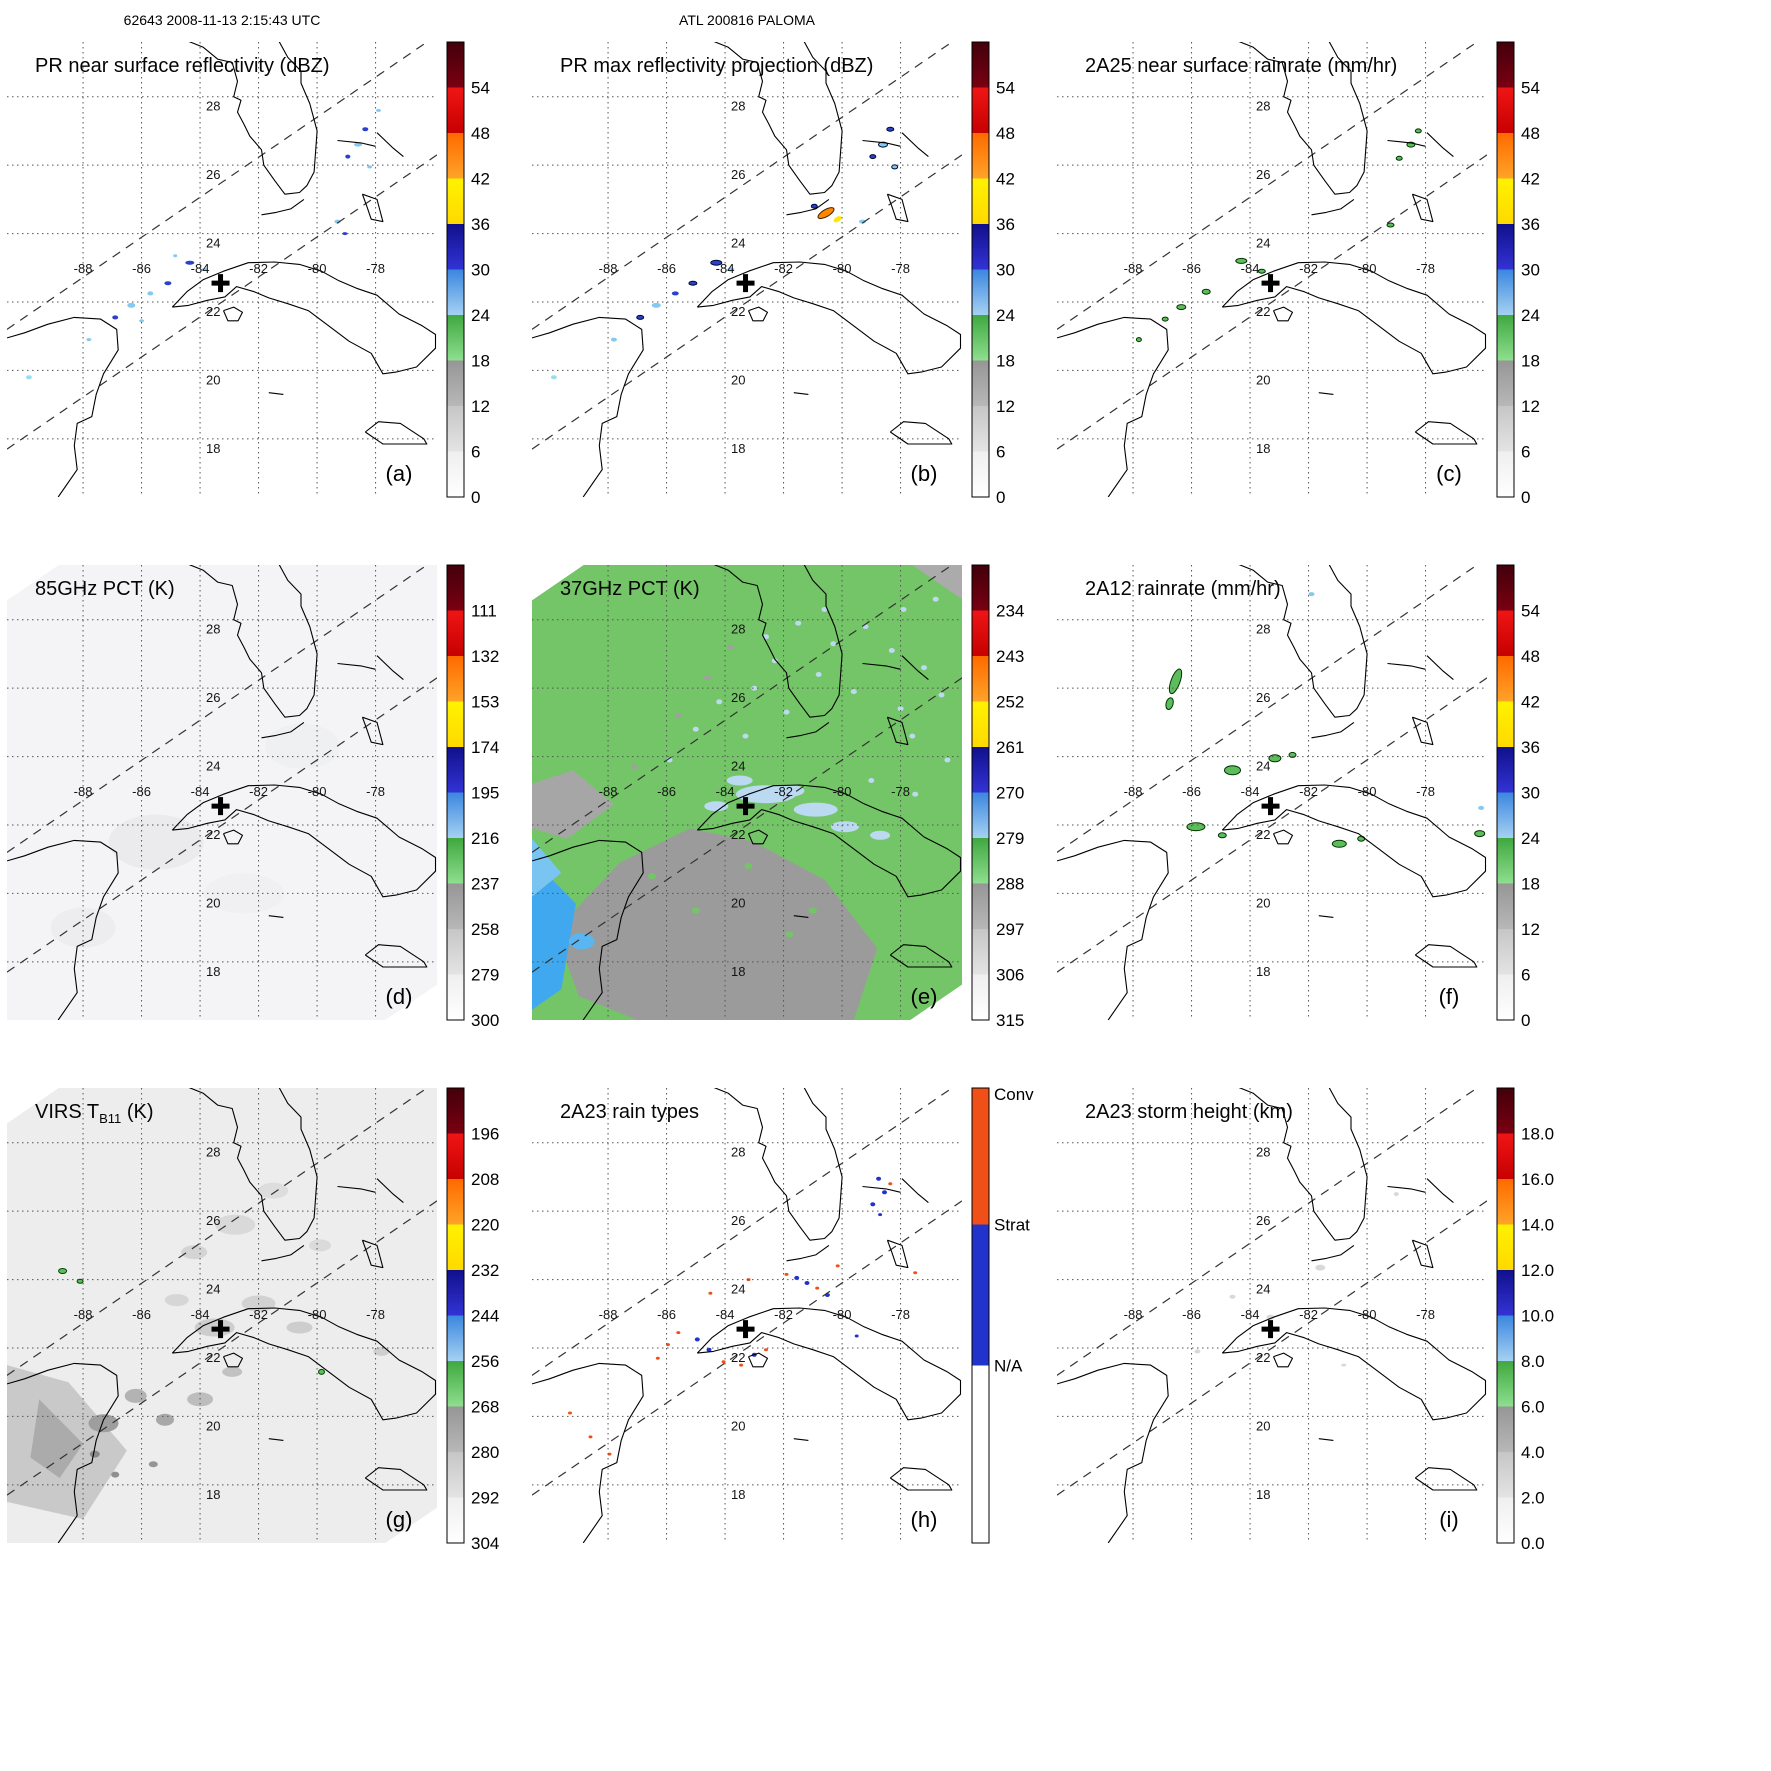 The width and height of the screenshot is (1771, 1771). What do you see at coordinates (485, 1361) in the screenshot?
I see `colorbar-tick-label: 256` at bounding box center [485, 1361].